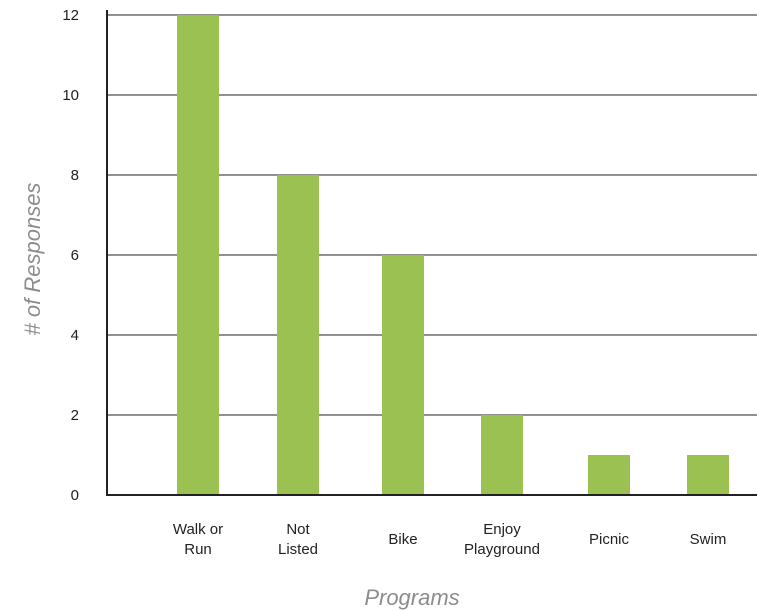 The height and width of the screenshot is (611, 759). What do you see at coordinates (75, 255) in the screenshot?
I see `y-tick-label: 6` at bounding box center [75, 255].